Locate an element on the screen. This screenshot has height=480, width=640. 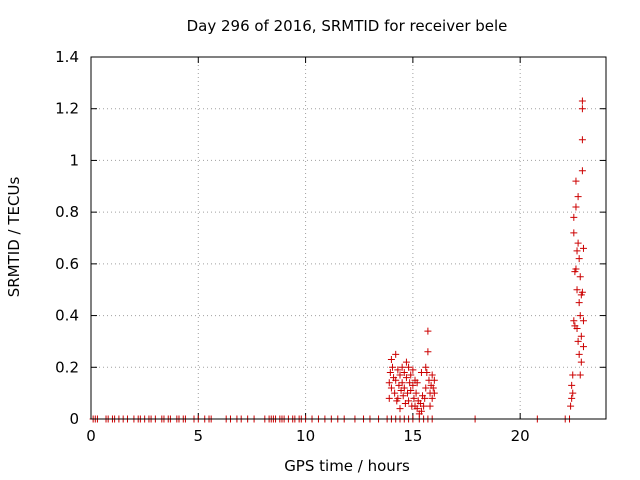
x-tick-label: 0 is located at coordinates (91, 436).